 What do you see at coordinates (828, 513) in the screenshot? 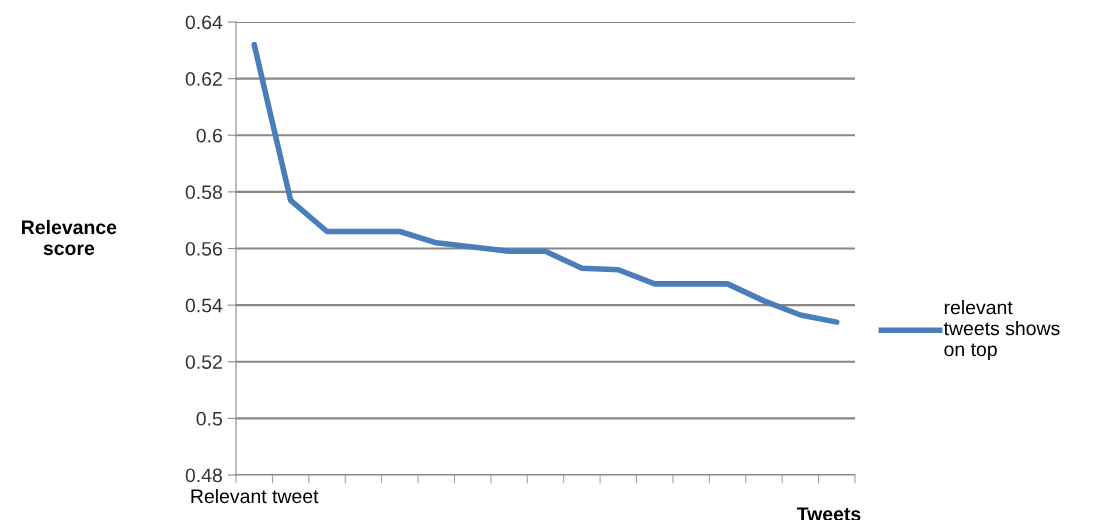
I see `x-axis-title: Tweets` at bounding box center [828, 513].